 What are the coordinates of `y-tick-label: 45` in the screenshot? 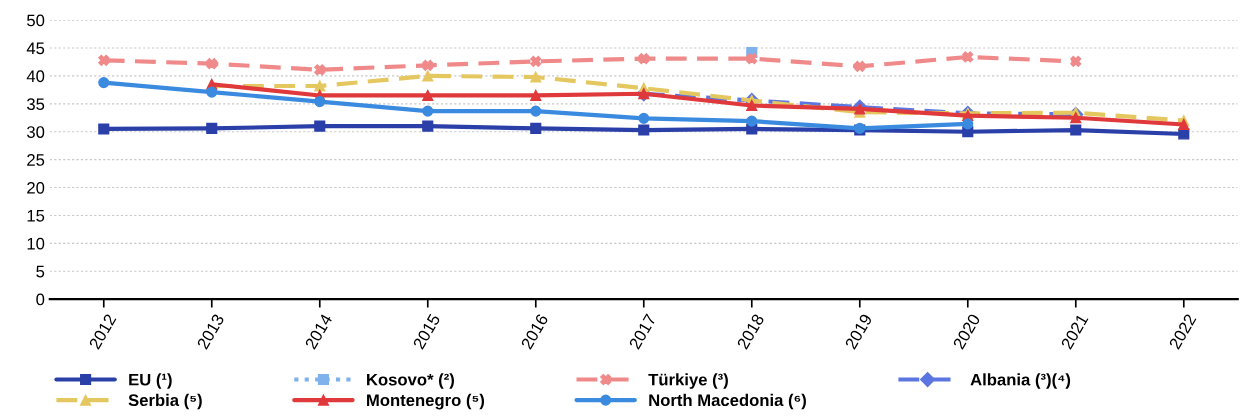 It's located at (35, 48).